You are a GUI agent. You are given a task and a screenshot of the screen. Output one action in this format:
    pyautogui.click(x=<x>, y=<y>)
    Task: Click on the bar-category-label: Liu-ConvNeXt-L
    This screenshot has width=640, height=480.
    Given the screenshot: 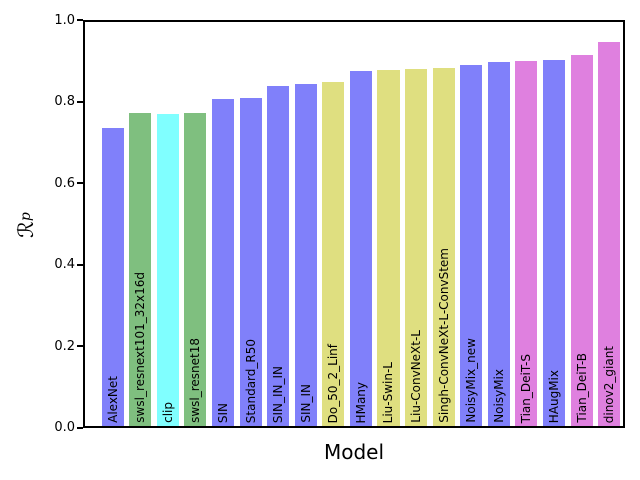 What is the action you would take?
    pyautogui.click(x=416, y=376)
    